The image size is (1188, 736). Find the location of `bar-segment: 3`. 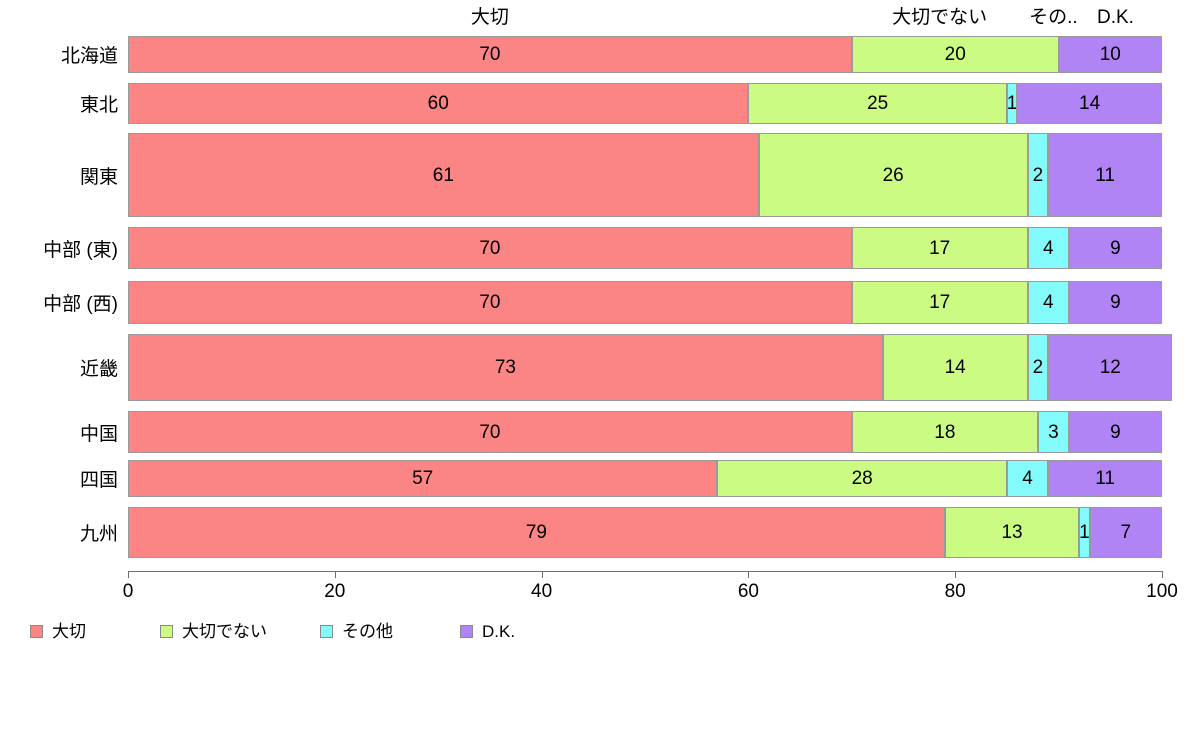

bar-segment: 3 is located at coordinates (1053, 432).